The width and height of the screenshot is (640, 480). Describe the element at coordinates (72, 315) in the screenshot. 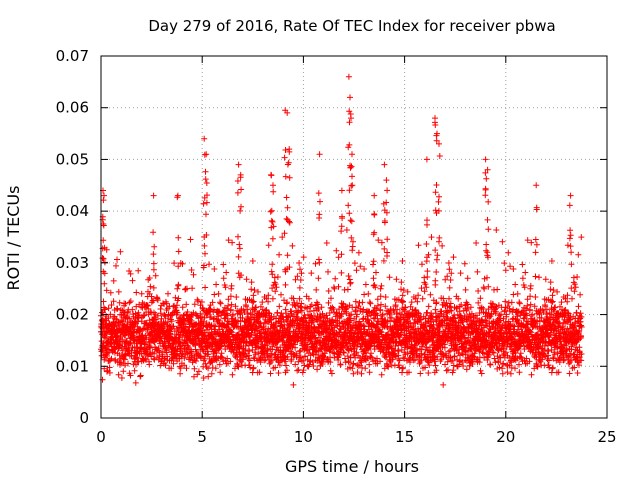

I see `y-tick-label: 0.02` at that location.